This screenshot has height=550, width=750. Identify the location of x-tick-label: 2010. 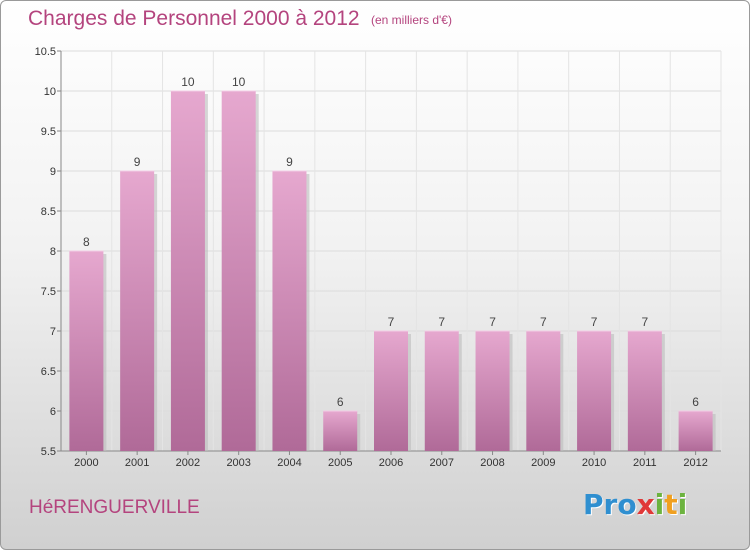
(594, 463).